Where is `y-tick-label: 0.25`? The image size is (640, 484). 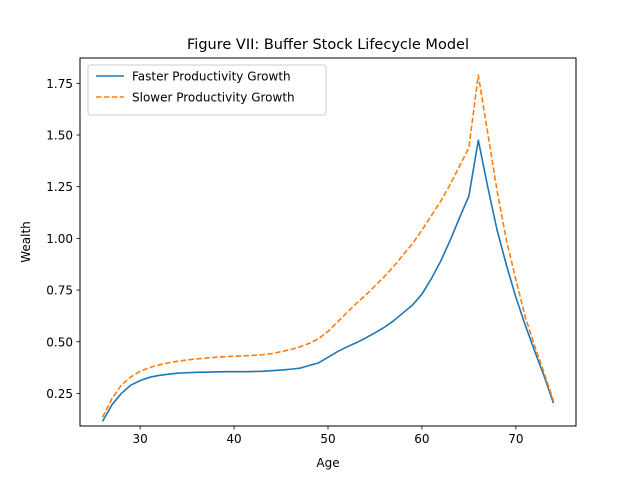 y-tick-label: 0.25 is located at coordinates (59, 394).